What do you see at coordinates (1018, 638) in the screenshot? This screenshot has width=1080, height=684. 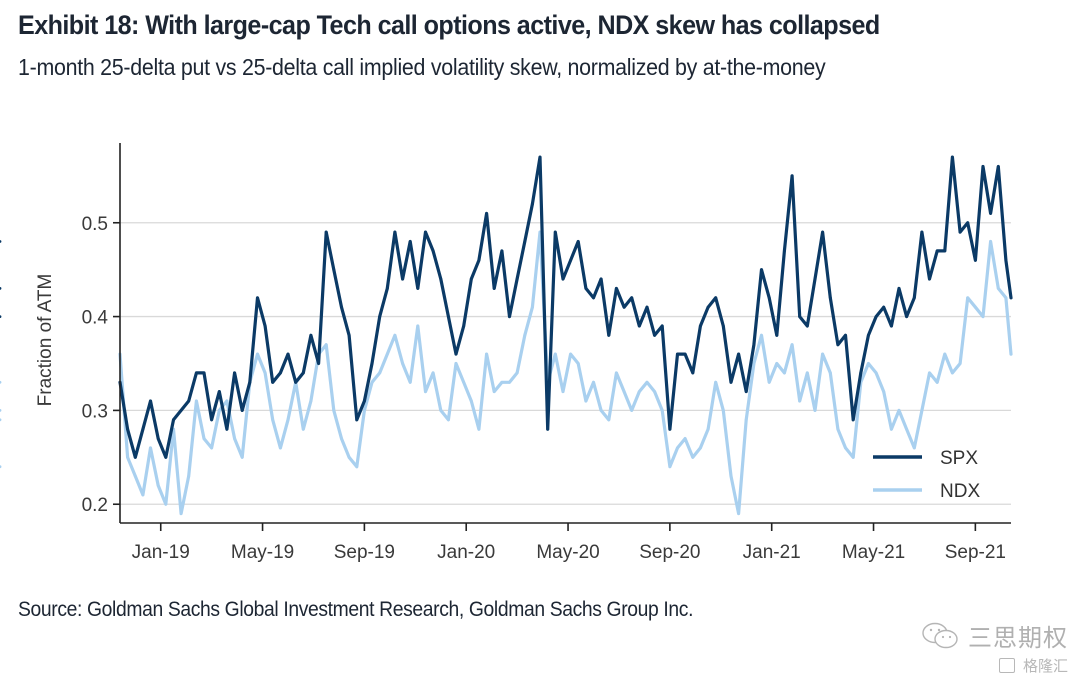 I see `watermark-account-name: 三思期权` at bounding box center [1018, 638].